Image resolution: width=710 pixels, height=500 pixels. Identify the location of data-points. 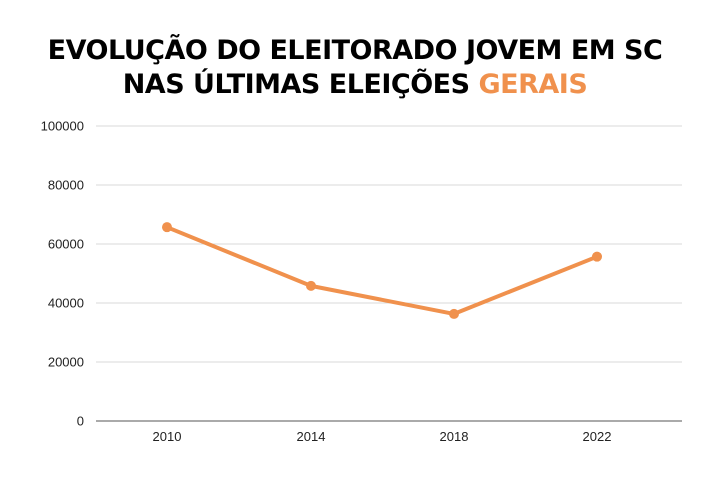
(382, 270).